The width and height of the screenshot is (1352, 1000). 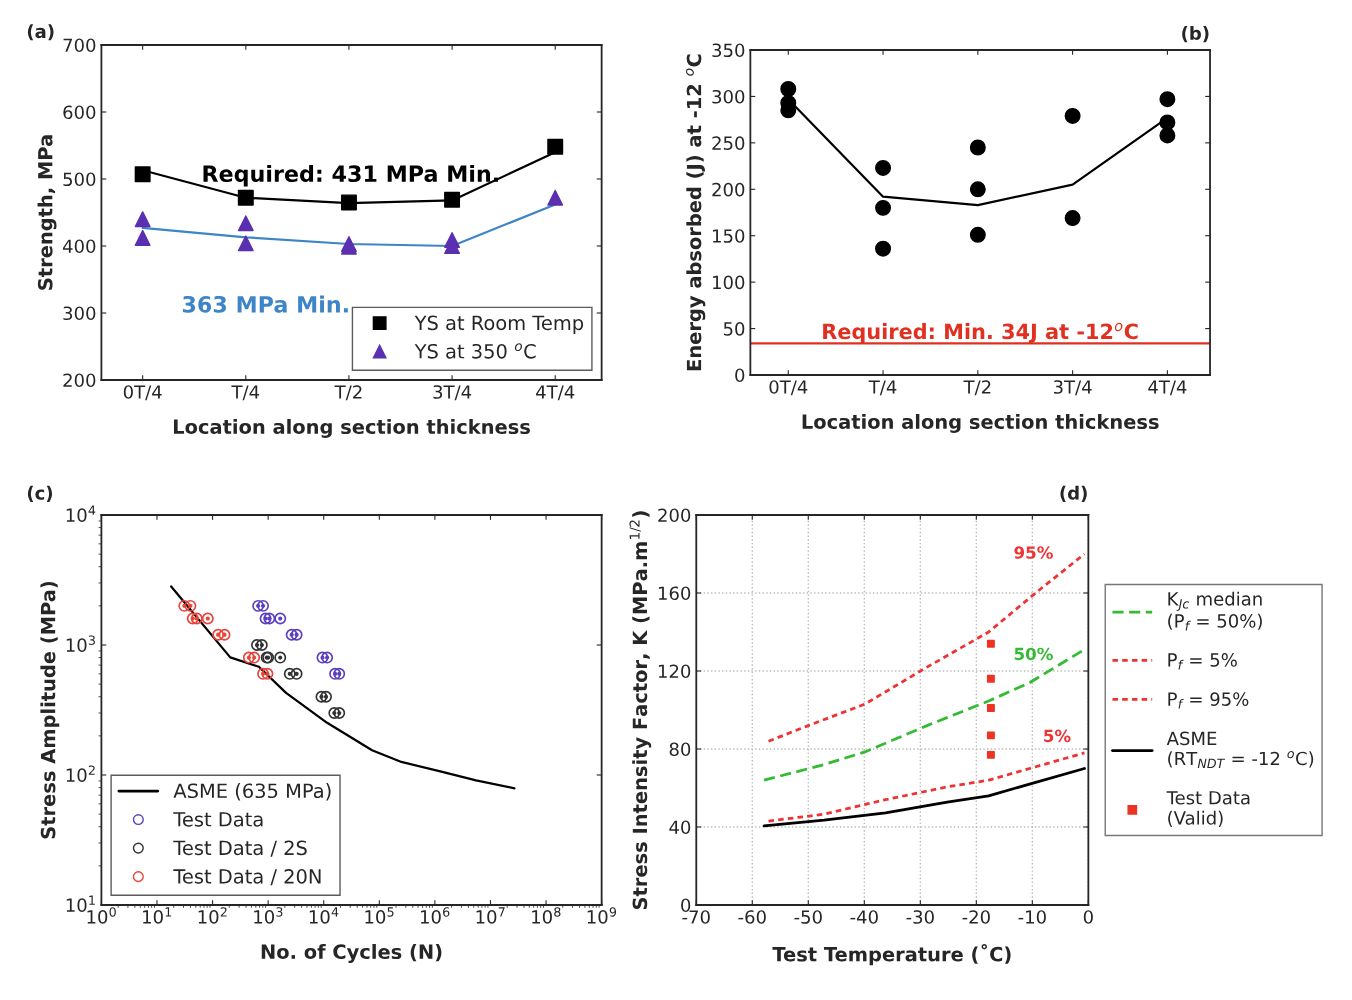 I want to click on y-tick-label: 0, so click(x=740, y=375).